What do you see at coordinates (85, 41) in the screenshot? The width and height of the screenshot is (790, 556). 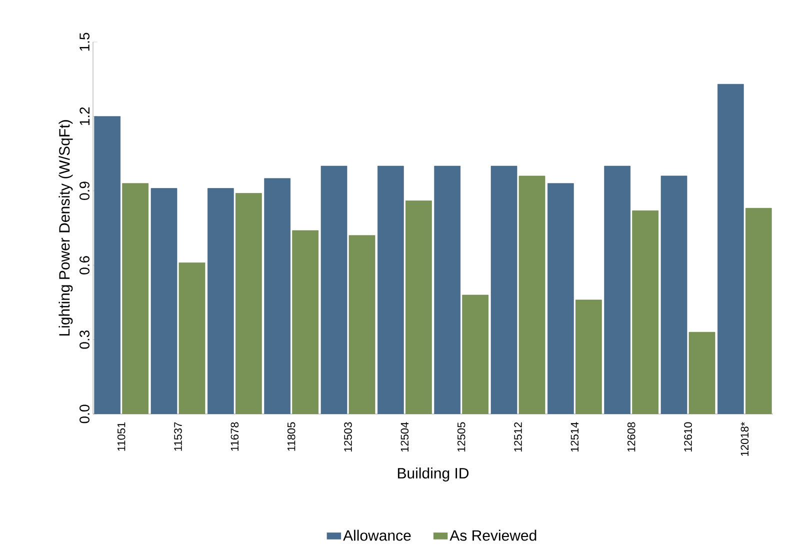 I see `y-tick-label: 1.5` at bounding box center [85, 41].